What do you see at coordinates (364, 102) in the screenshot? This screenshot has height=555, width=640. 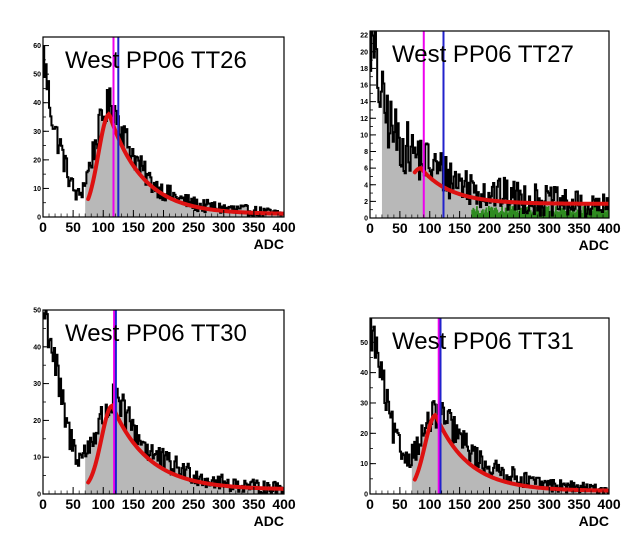 I see `y-tick-label: 14` at bounding box center [364, 102].